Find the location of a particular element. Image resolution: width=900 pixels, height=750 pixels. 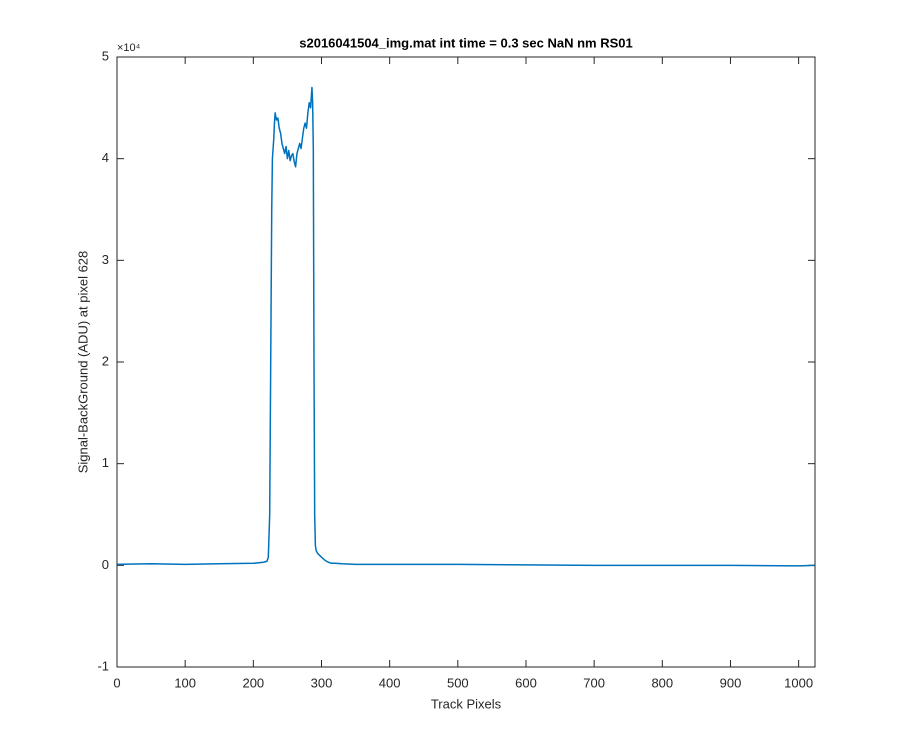

x-tick-label: 0 is located at coordinates (116, 682).